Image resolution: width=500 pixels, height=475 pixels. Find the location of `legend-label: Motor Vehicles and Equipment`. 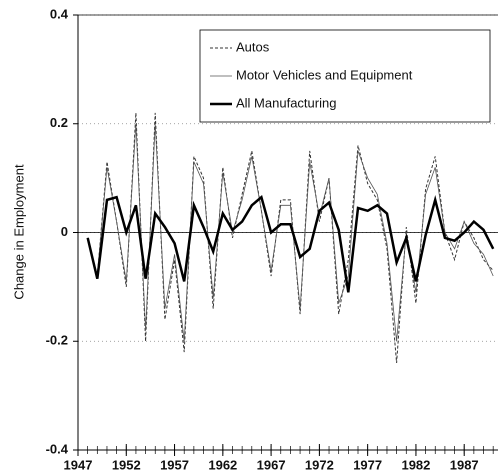

legend-label: Motor Vehicles and Equipment is located at coordinates (324, 74).